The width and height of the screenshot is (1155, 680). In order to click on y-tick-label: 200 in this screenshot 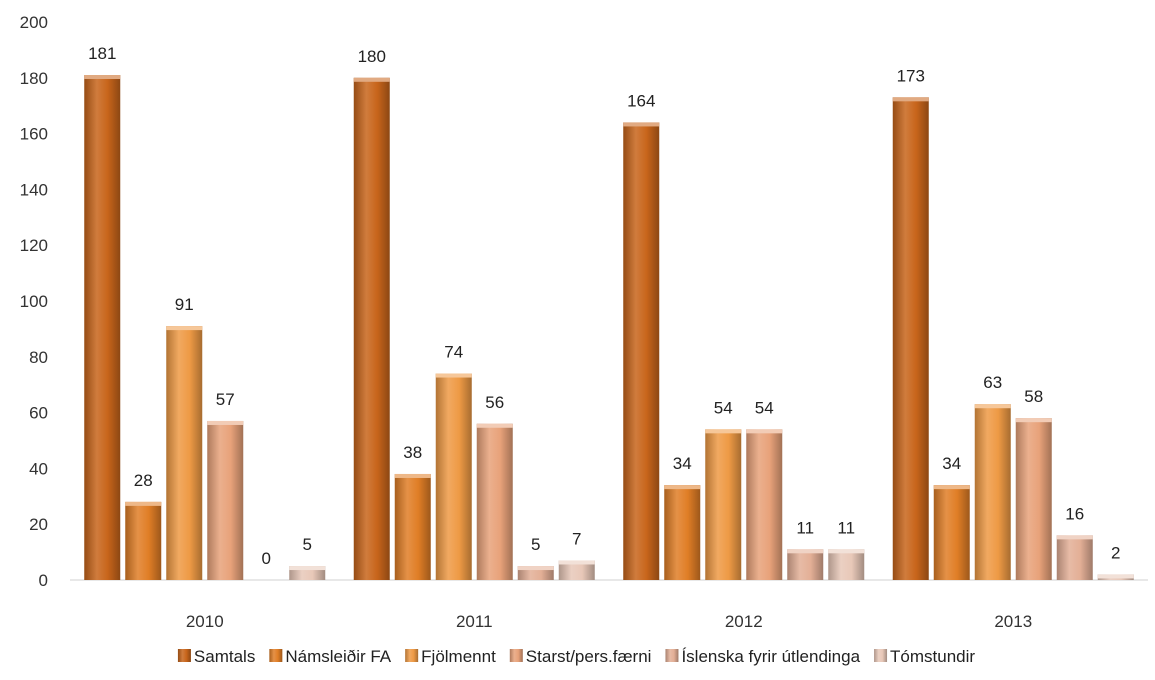, I will do `click(34, 22)`.